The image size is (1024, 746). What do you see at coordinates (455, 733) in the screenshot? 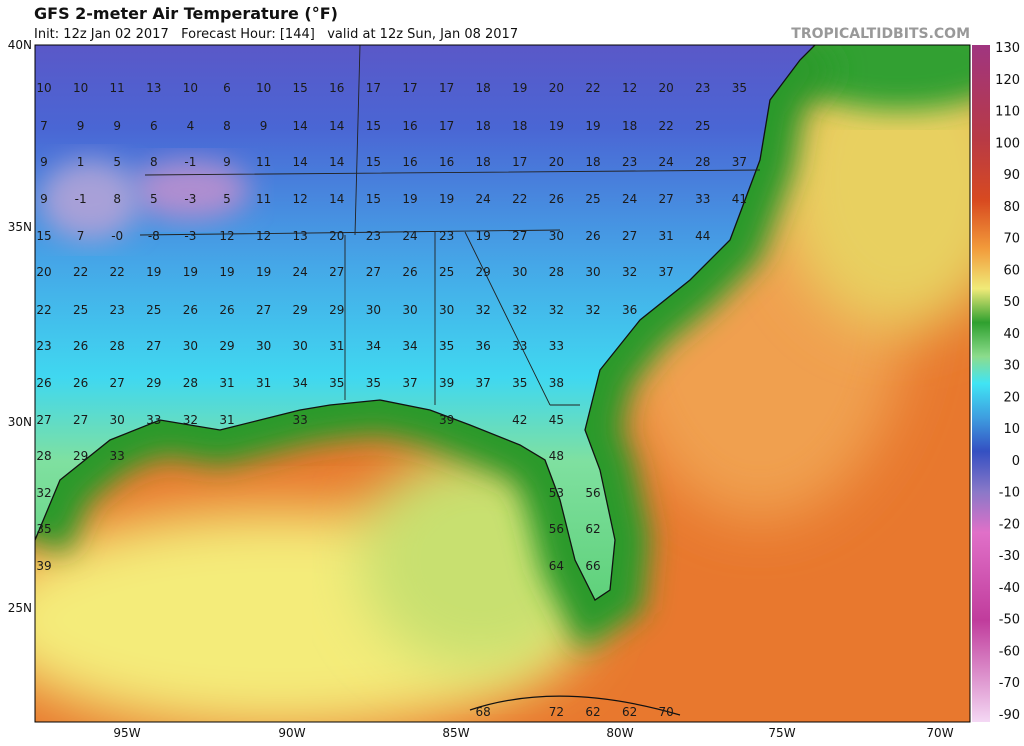
I see `longitude-label: 85W` at bounding box center [455, 733].